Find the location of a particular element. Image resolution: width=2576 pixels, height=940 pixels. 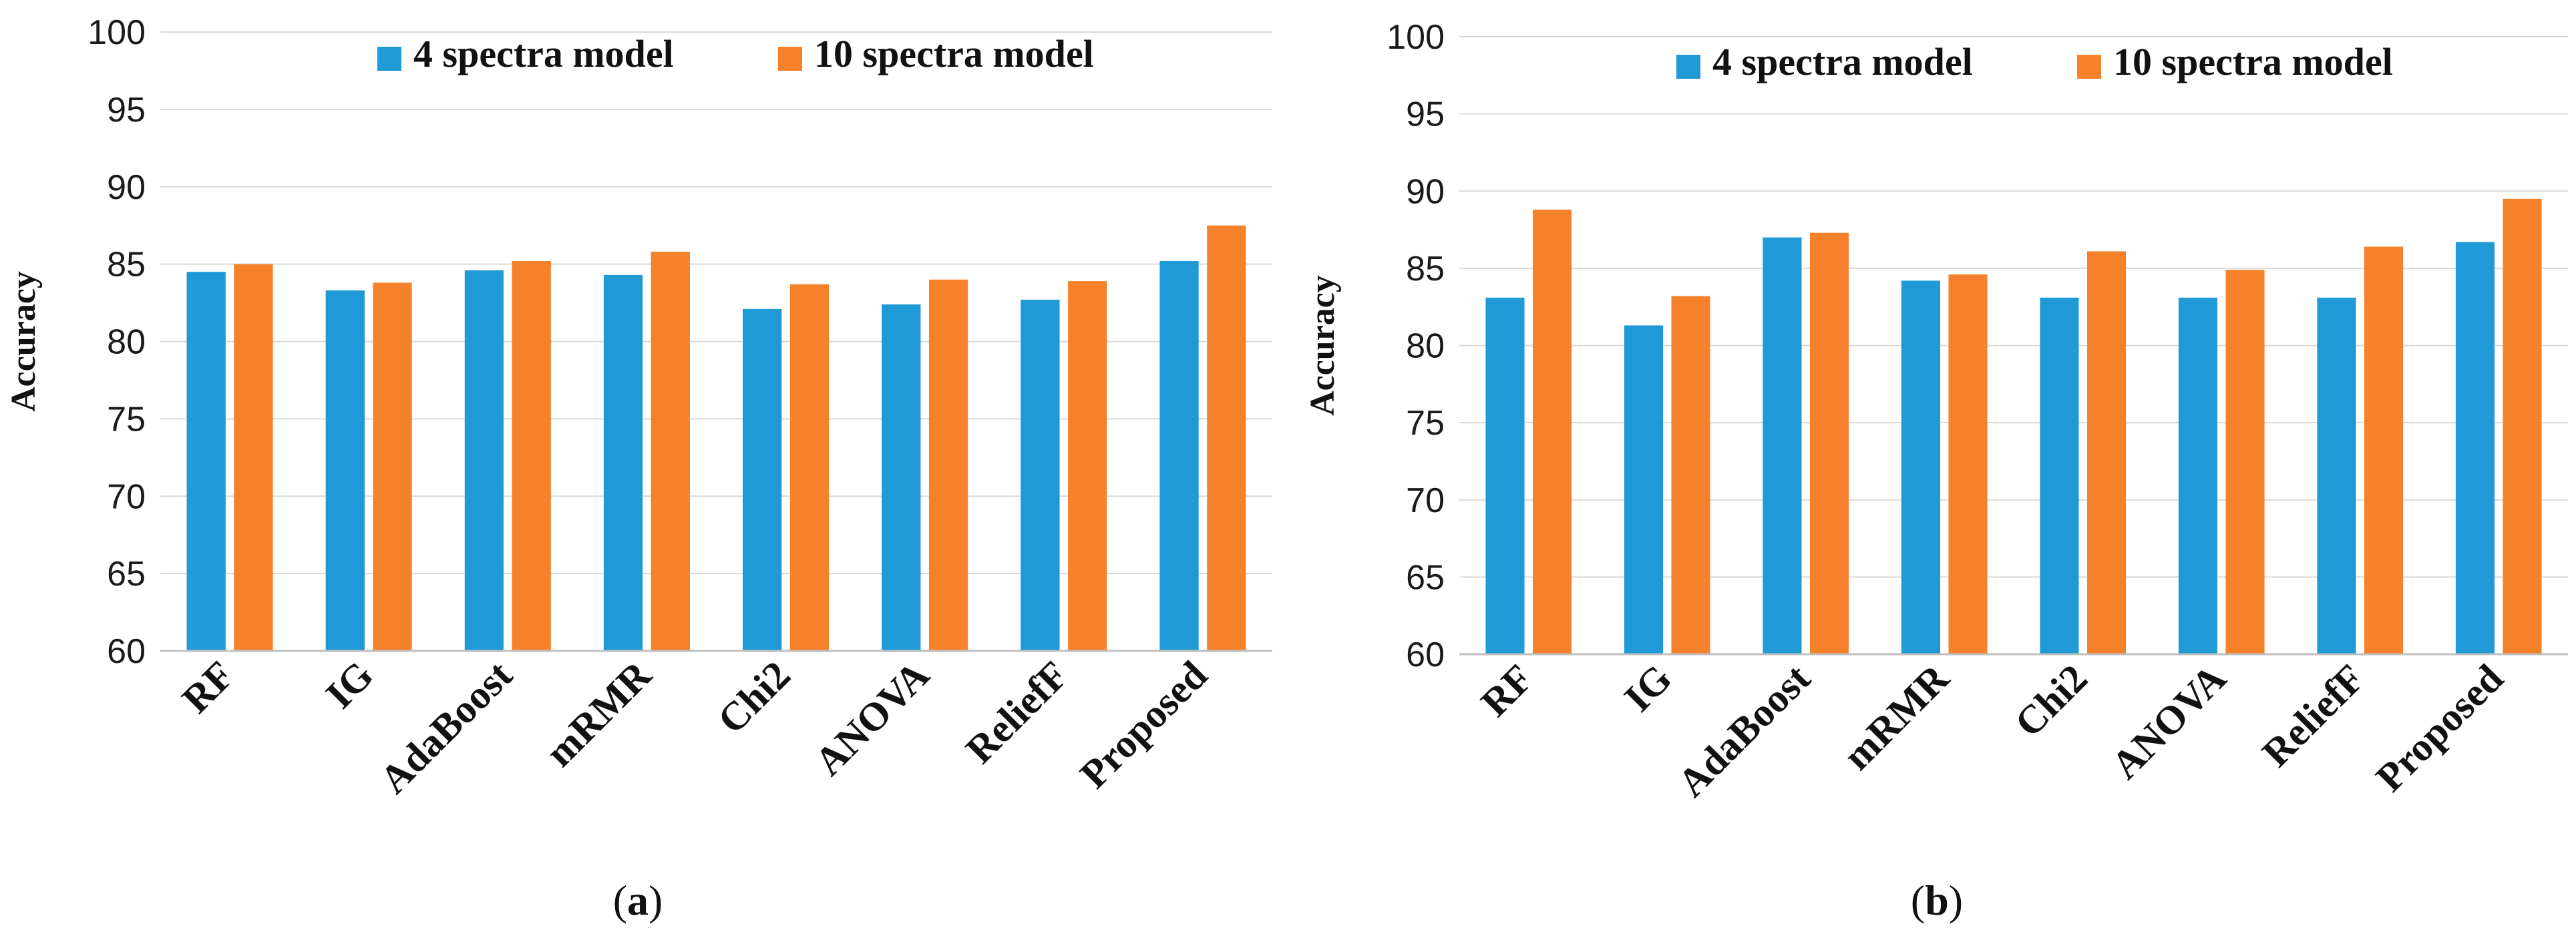

panel-letter-b: b is located at coordinates (1937, 900).